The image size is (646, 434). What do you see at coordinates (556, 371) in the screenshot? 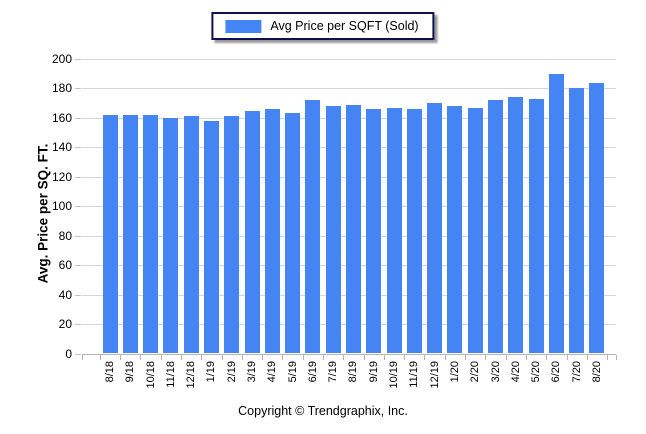
I see `x-tick-label: 6/20` at bounding box center [556, 371].